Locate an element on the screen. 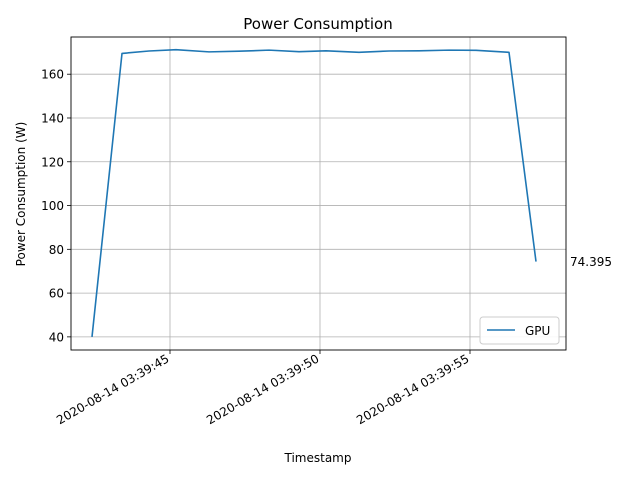 This screenshot has height=484, width=640. y-tick-label: 60 is located at coordinates (56, 294).